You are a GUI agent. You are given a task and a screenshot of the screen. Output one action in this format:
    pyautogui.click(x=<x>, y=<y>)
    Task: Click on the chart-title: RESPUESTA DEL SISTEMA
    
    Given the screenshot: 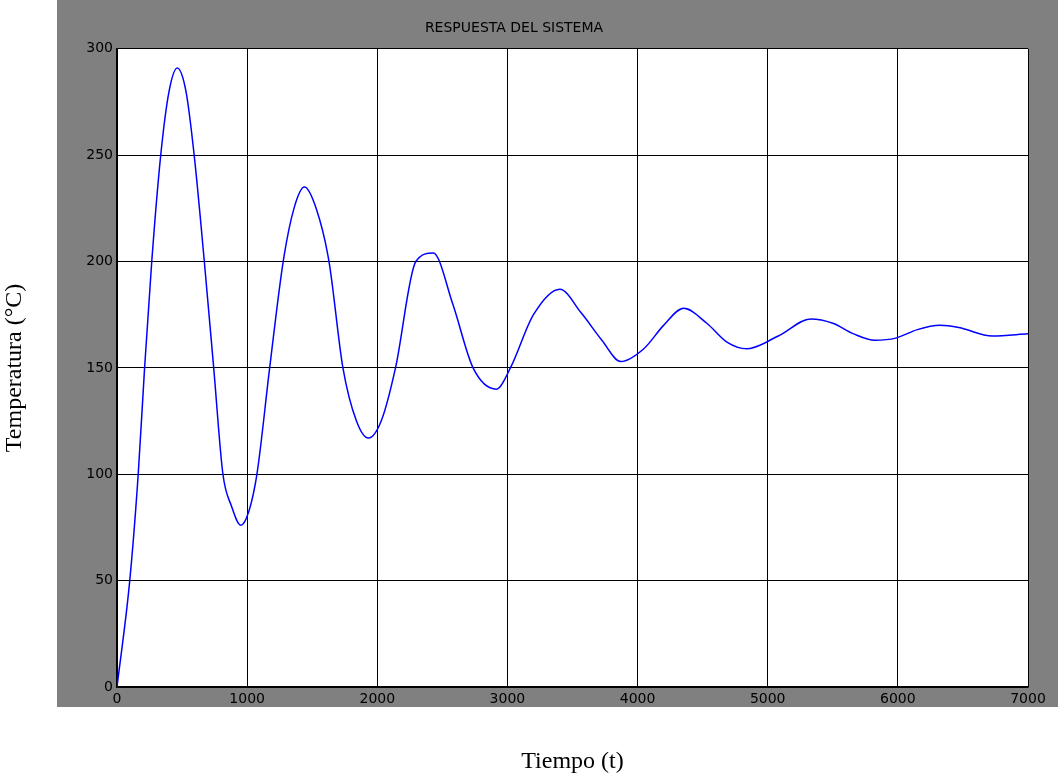 What is the action you would take?
    pyautogui.click(x=514, y=27)
    